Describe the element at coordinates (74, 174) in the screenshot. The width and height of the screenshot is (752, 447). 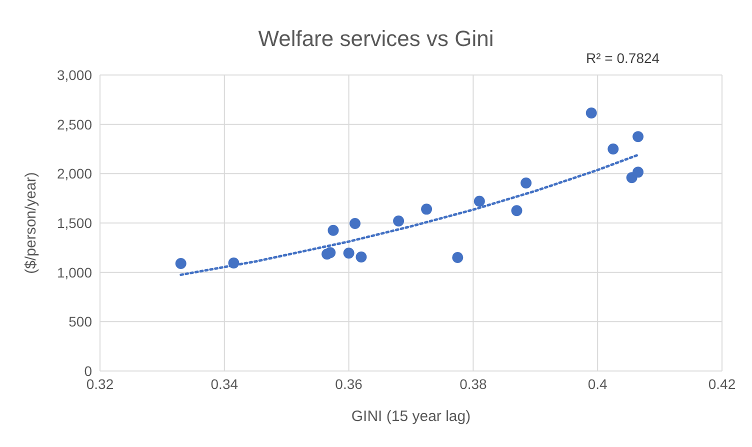
I see `y-tick-label: 2,000` at that location.